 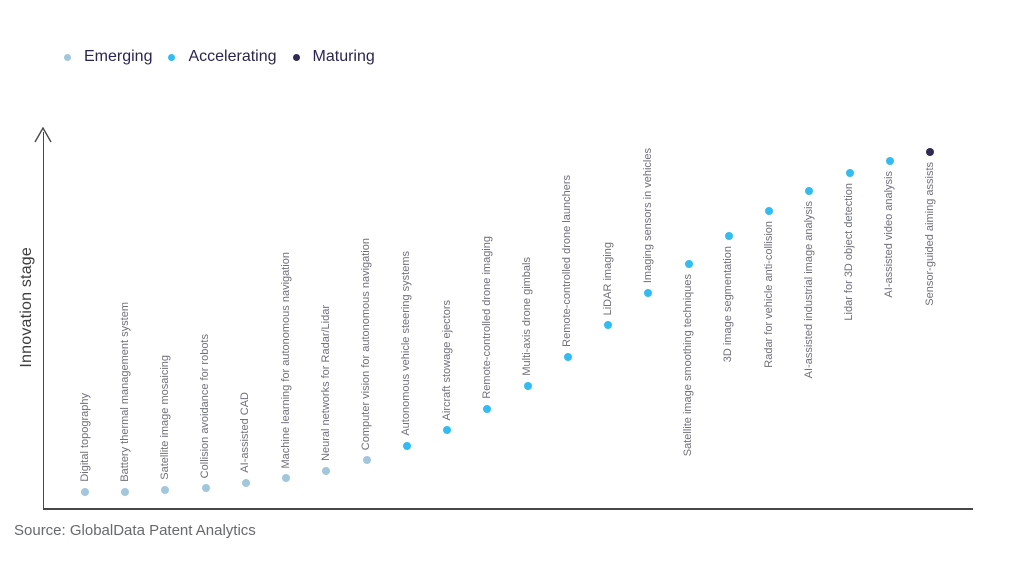 I want to click on chart-legend: Emerging Accelerating Maturing, so click(x=219, y=57).